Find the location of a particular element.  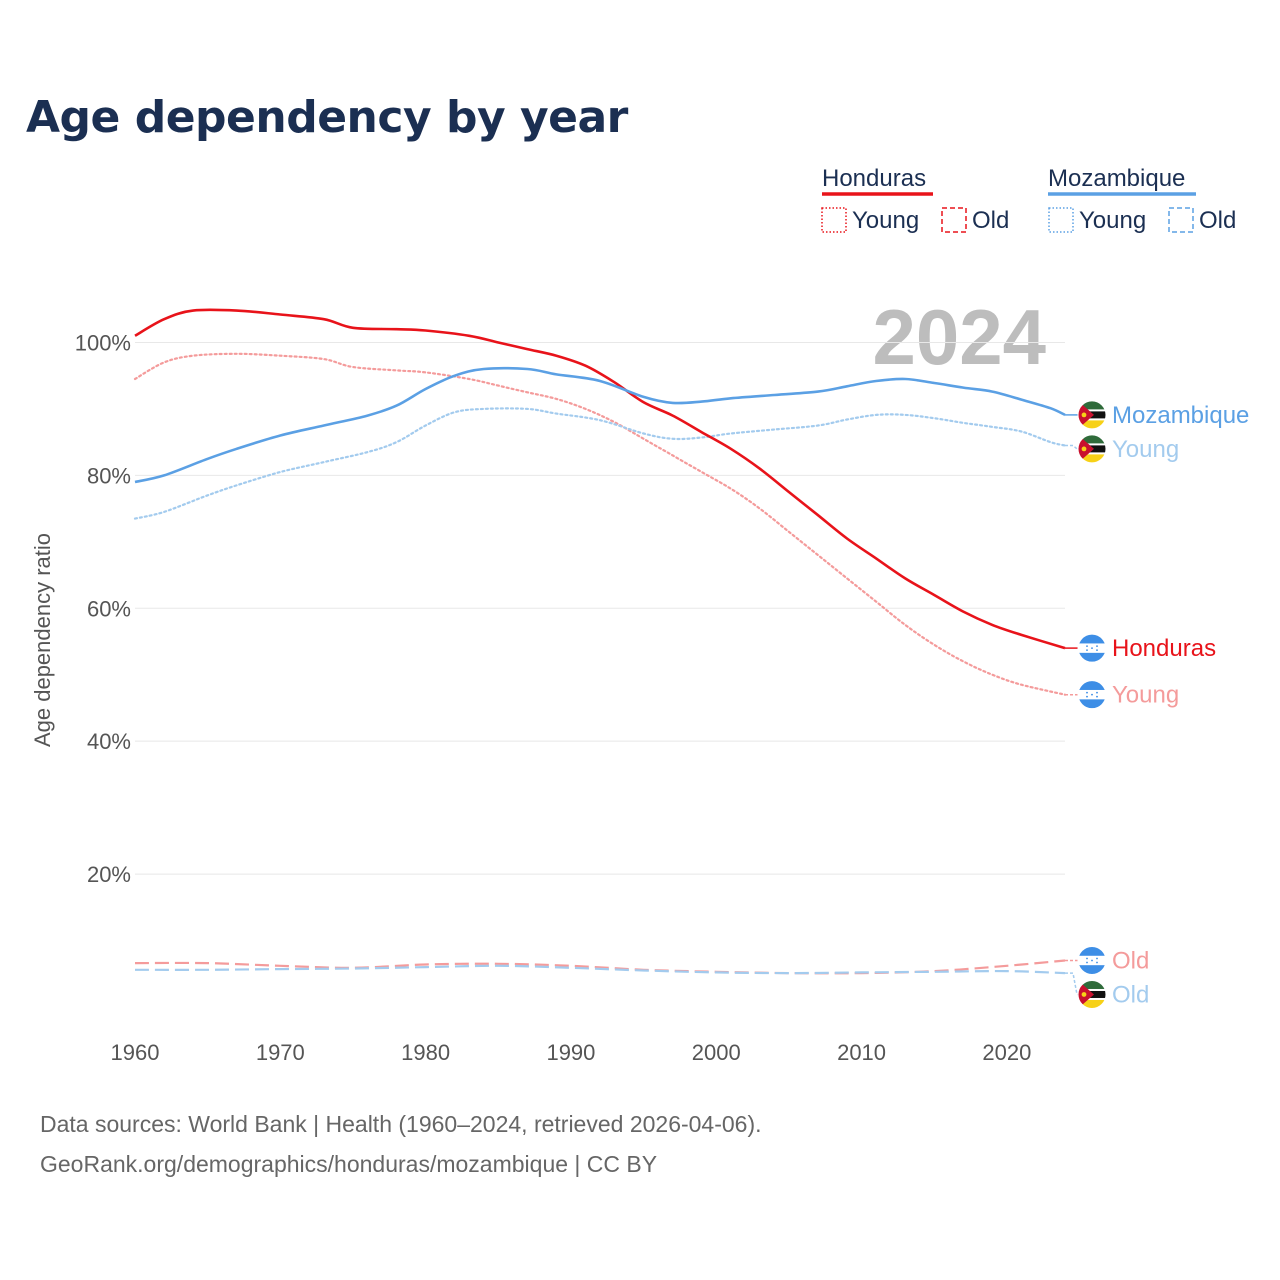

legend: Honduras Young Old Mozambique Young Old is located at coordinates (1028, 199).